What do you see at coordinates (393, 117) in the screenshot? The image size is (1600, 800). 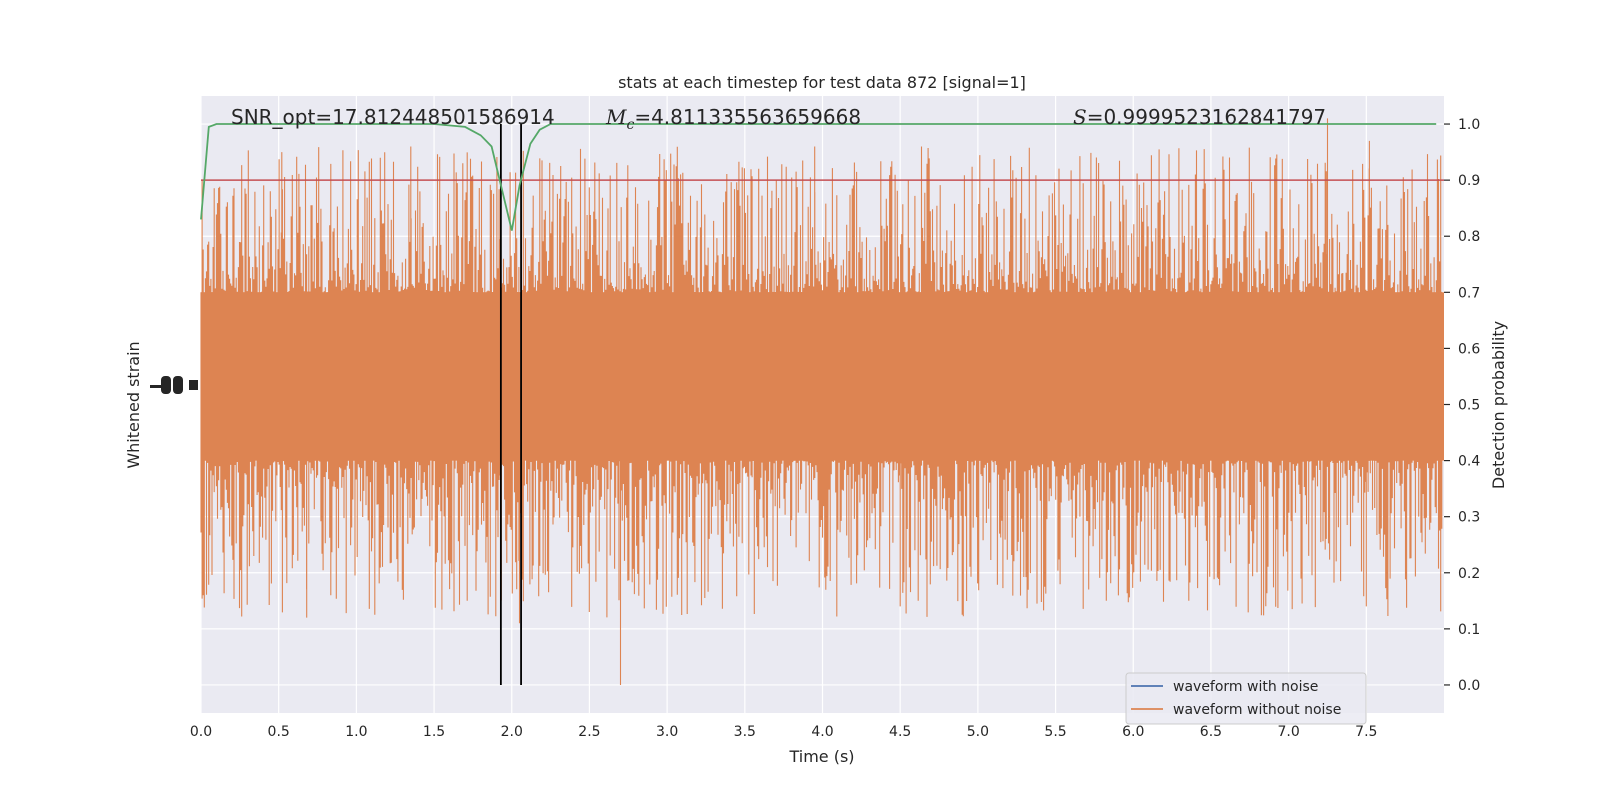 I see `snr-annotation: SNR_opt=17.812448501586914` at bounding box center [393, 117].